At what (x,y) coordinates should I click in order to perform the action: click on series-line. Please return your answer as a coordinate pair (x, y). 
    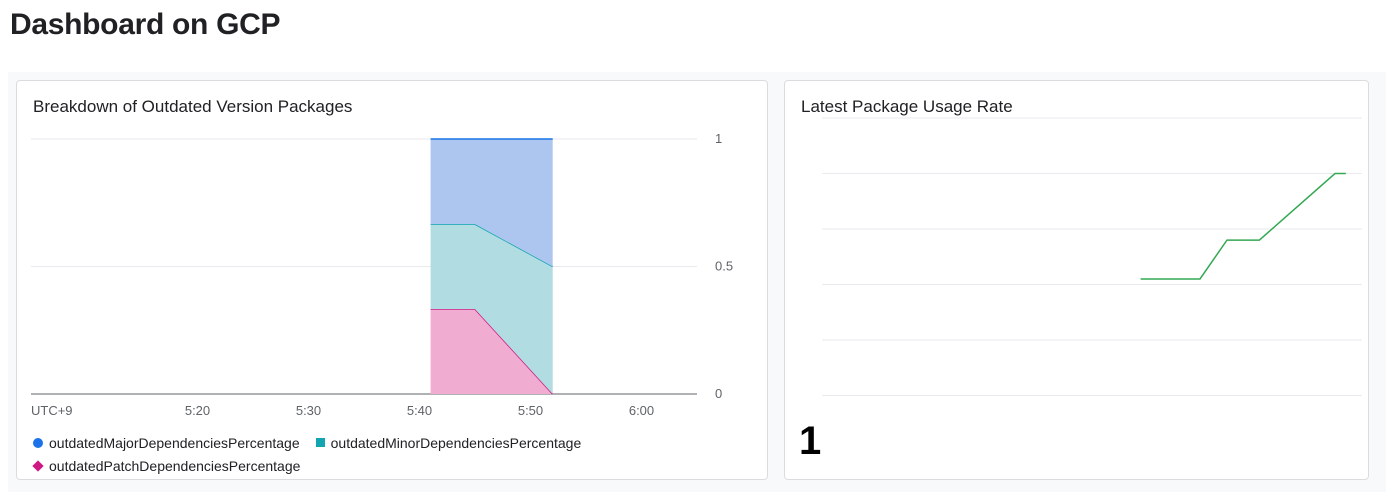
    Looking at the image, I should click on (1243, 226).